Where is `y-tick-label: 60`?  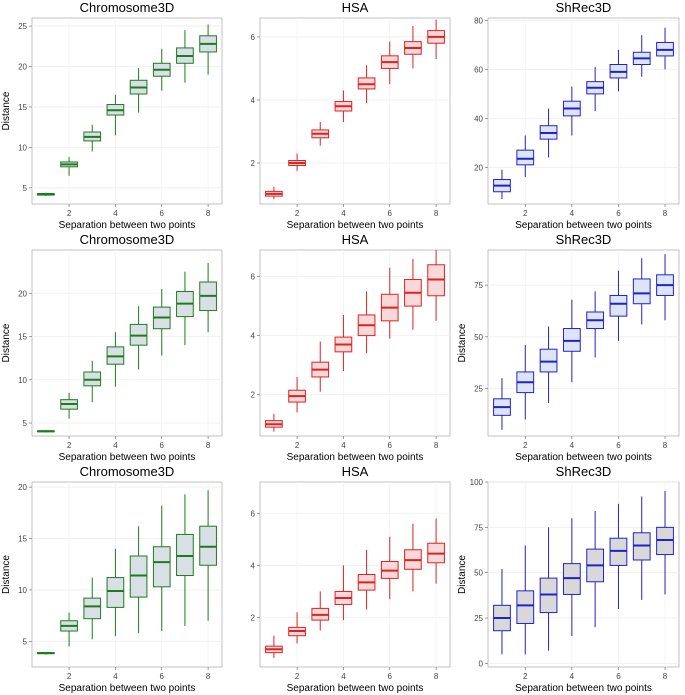
y-tick-label: 60 is located at coordinates (478, 69).